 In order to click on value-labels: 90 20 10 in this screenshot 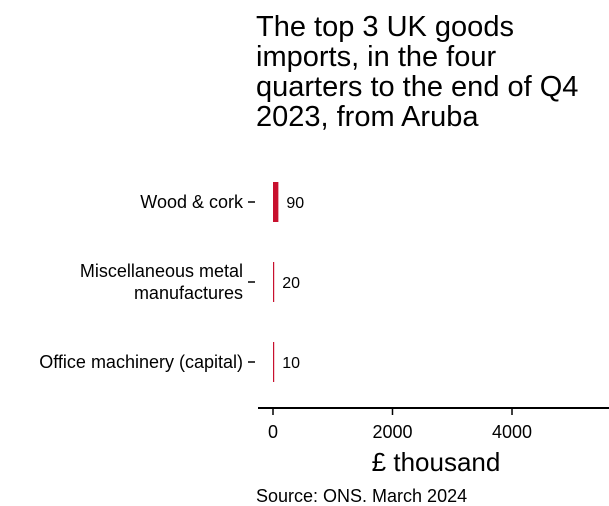, I will do `click(293, 283)`.